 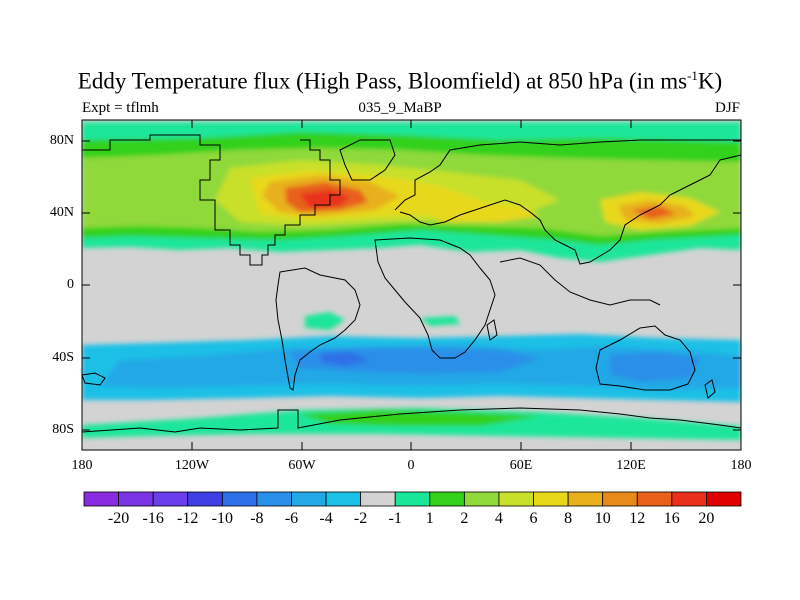 I want to click on colorbar-label: 12, so click(x=637, y=518).